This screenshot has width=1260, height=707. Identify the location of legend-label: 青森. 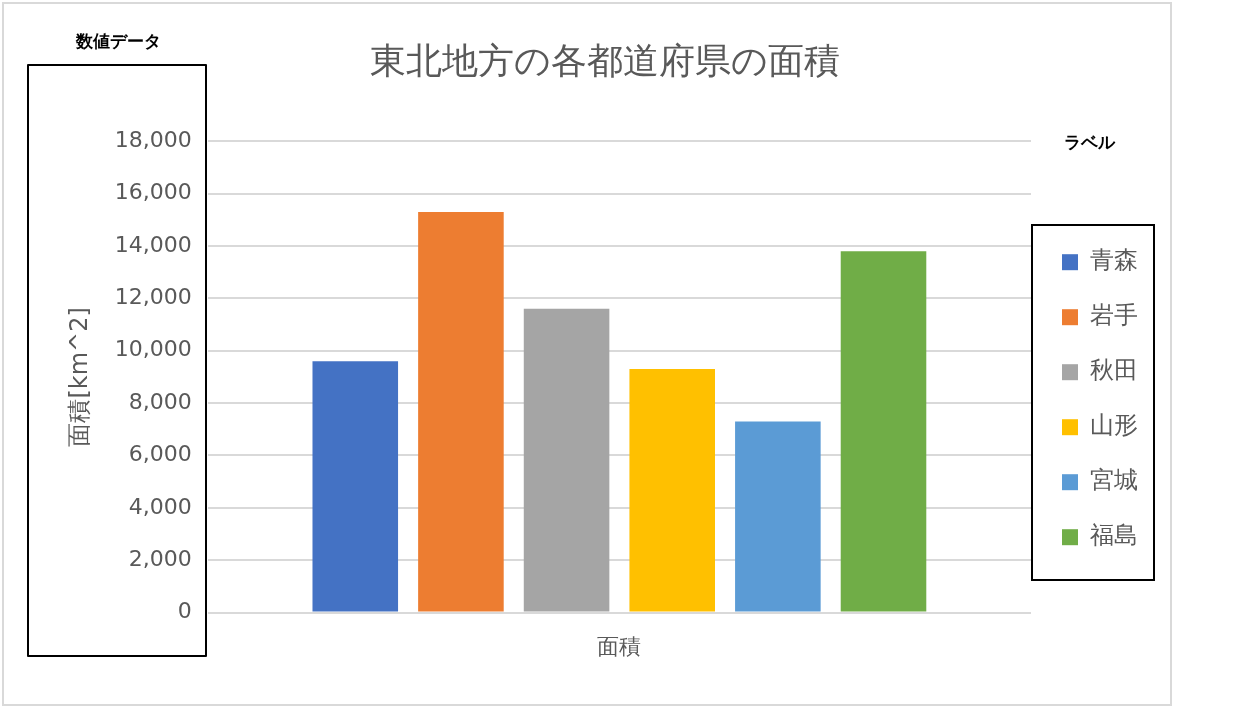
(1114, 260).